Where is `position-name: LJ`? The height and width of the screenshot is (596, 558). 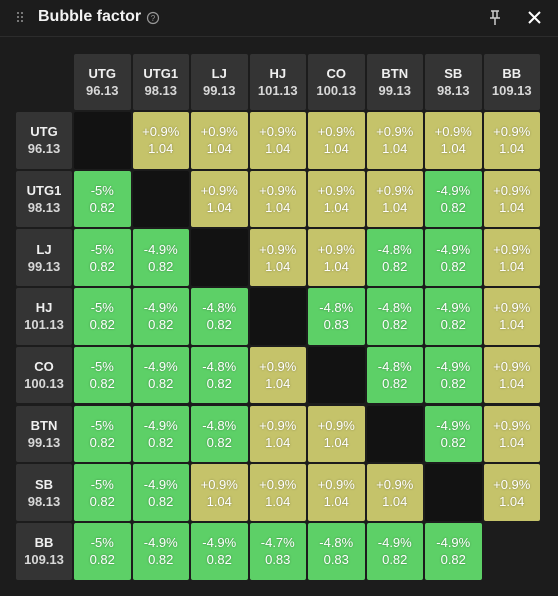
position-name: LJ is located at coordinates (44, 249).